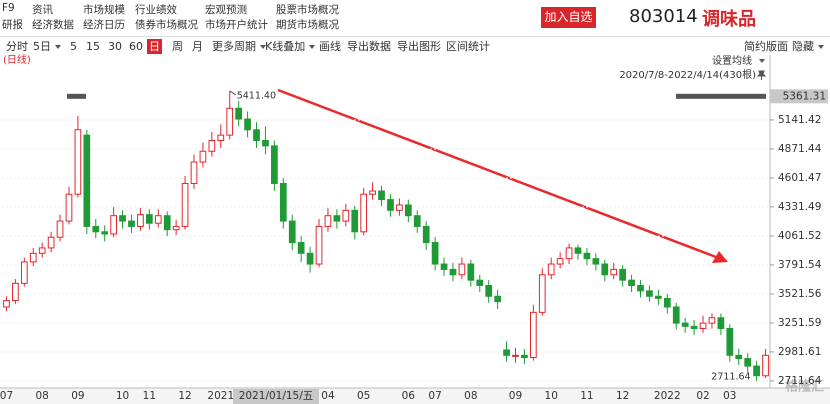  Describe the element at coordinates (232, 93) in the screenshot. I see `max-pointer` at that location.